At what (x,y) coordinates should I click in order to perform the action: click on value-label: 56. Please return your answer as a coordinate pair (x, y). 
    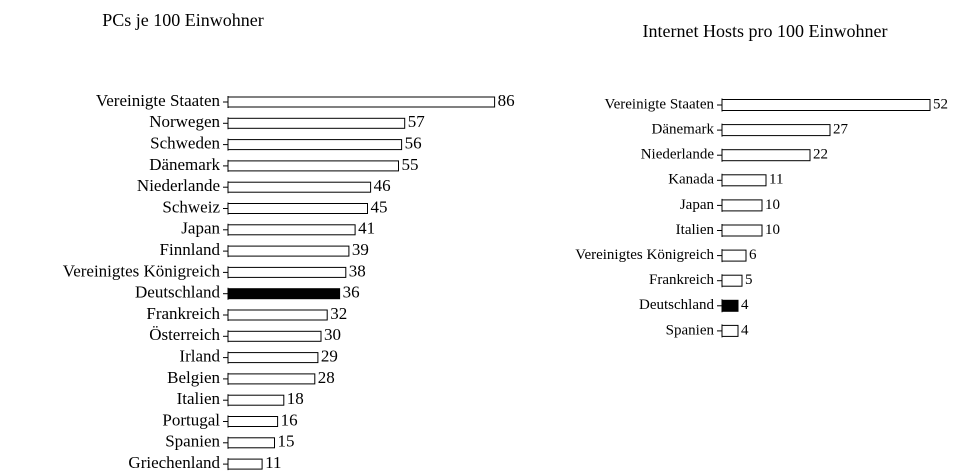
    Looking at the image, I should click on (413, 143).